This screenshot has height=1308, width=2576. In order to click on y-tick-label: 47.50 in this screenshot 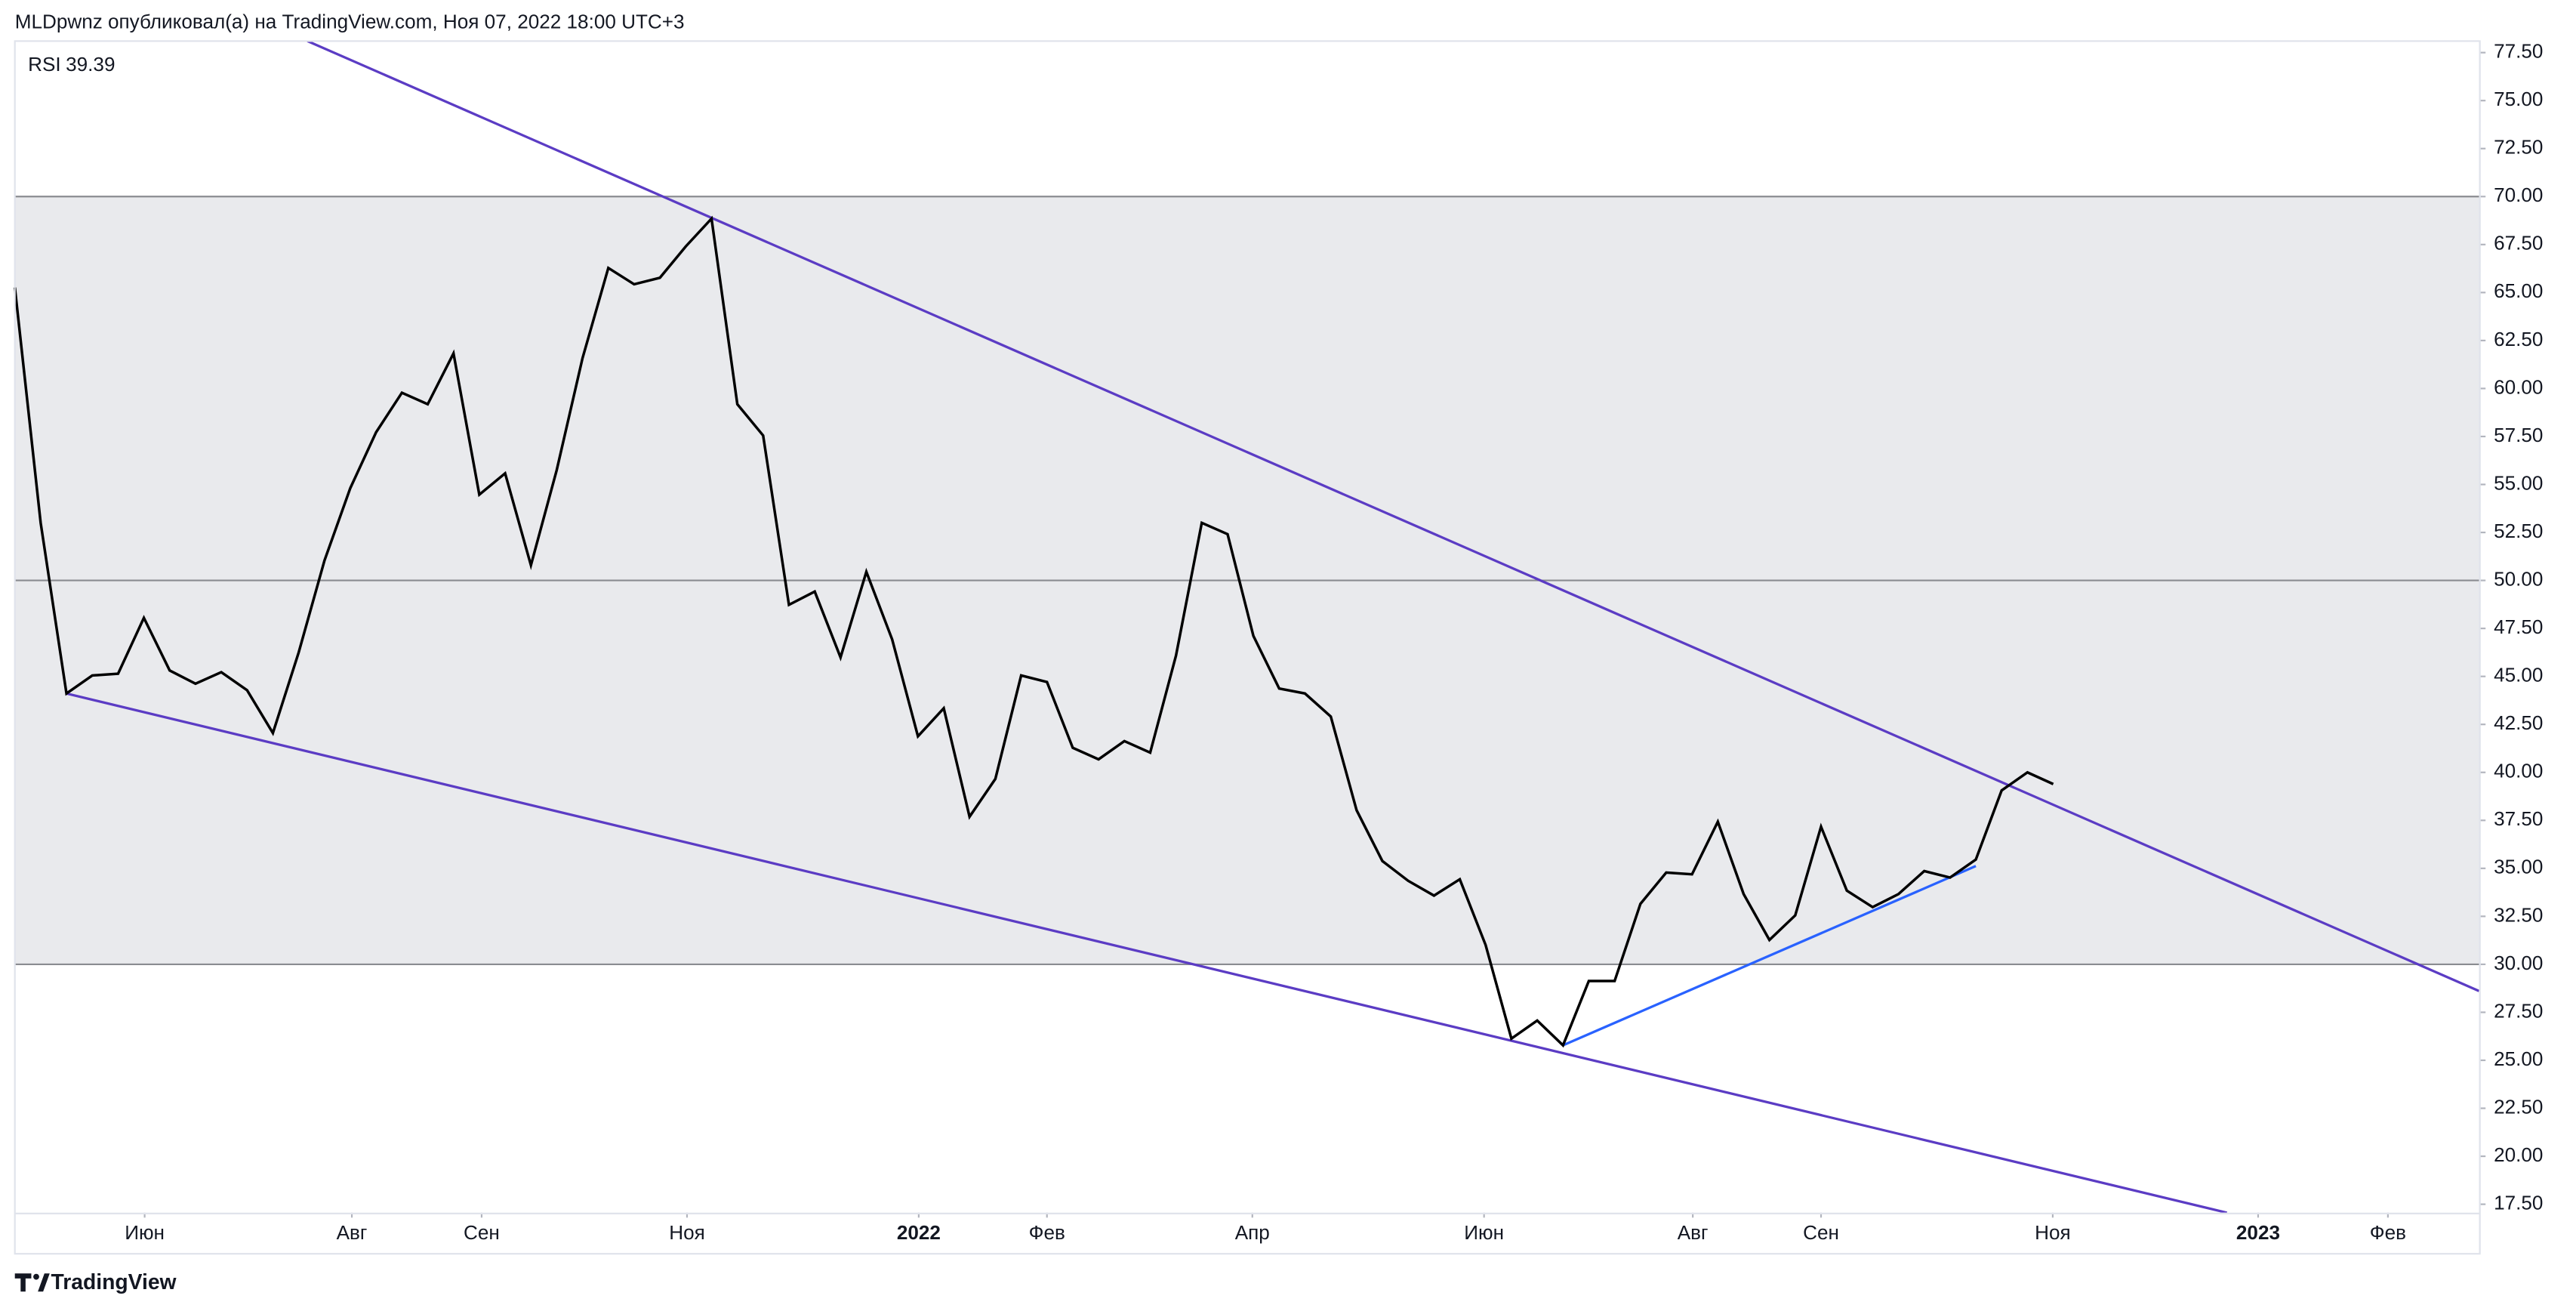, I will do `click(2518, 626)`.